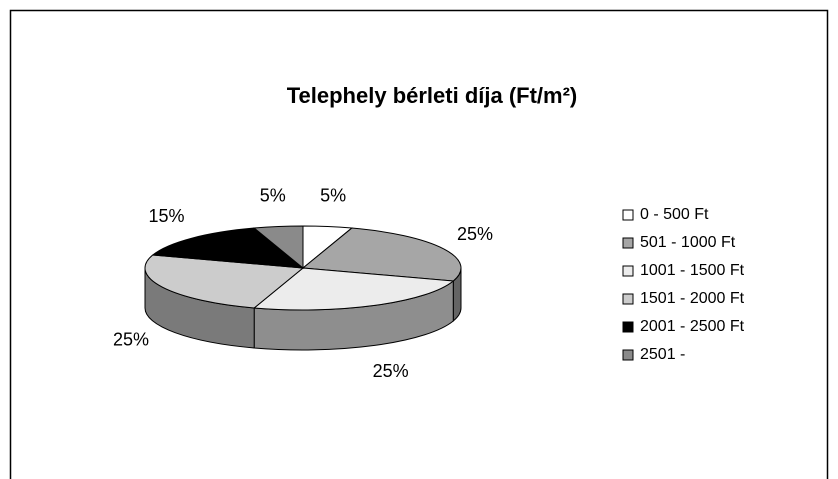  I want to click on legend-label: 2001 - 2500 Ft, so click(692, 326).